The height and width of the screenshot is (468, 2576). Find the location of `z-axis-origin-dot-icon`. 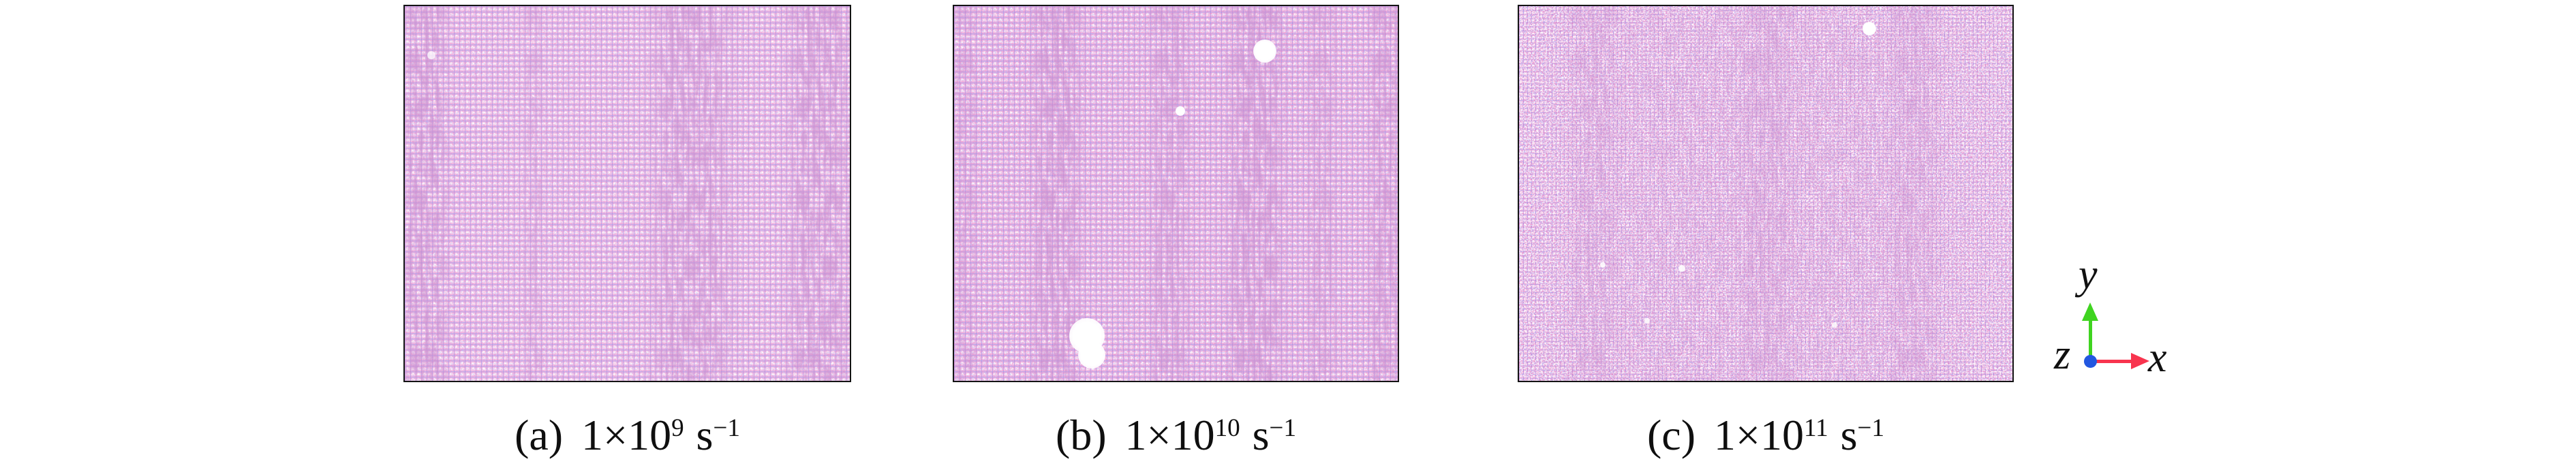

z-axis-origin-dot-icon is located at coordinates (2090, 361).